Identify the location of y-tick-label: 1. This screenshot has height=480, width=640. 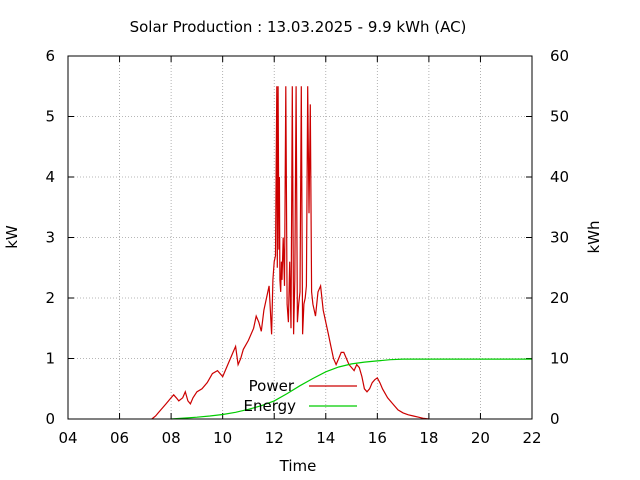
(50, 359).